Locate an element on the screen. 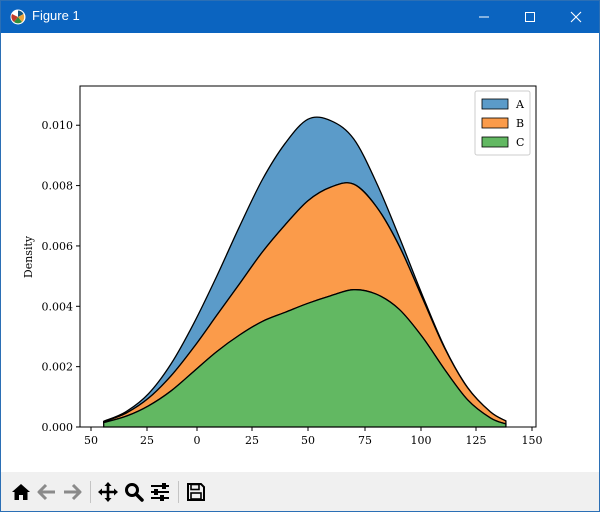 The height and width of the screenshot is (512, 600). move-icon is located at coordinates (108, 492).